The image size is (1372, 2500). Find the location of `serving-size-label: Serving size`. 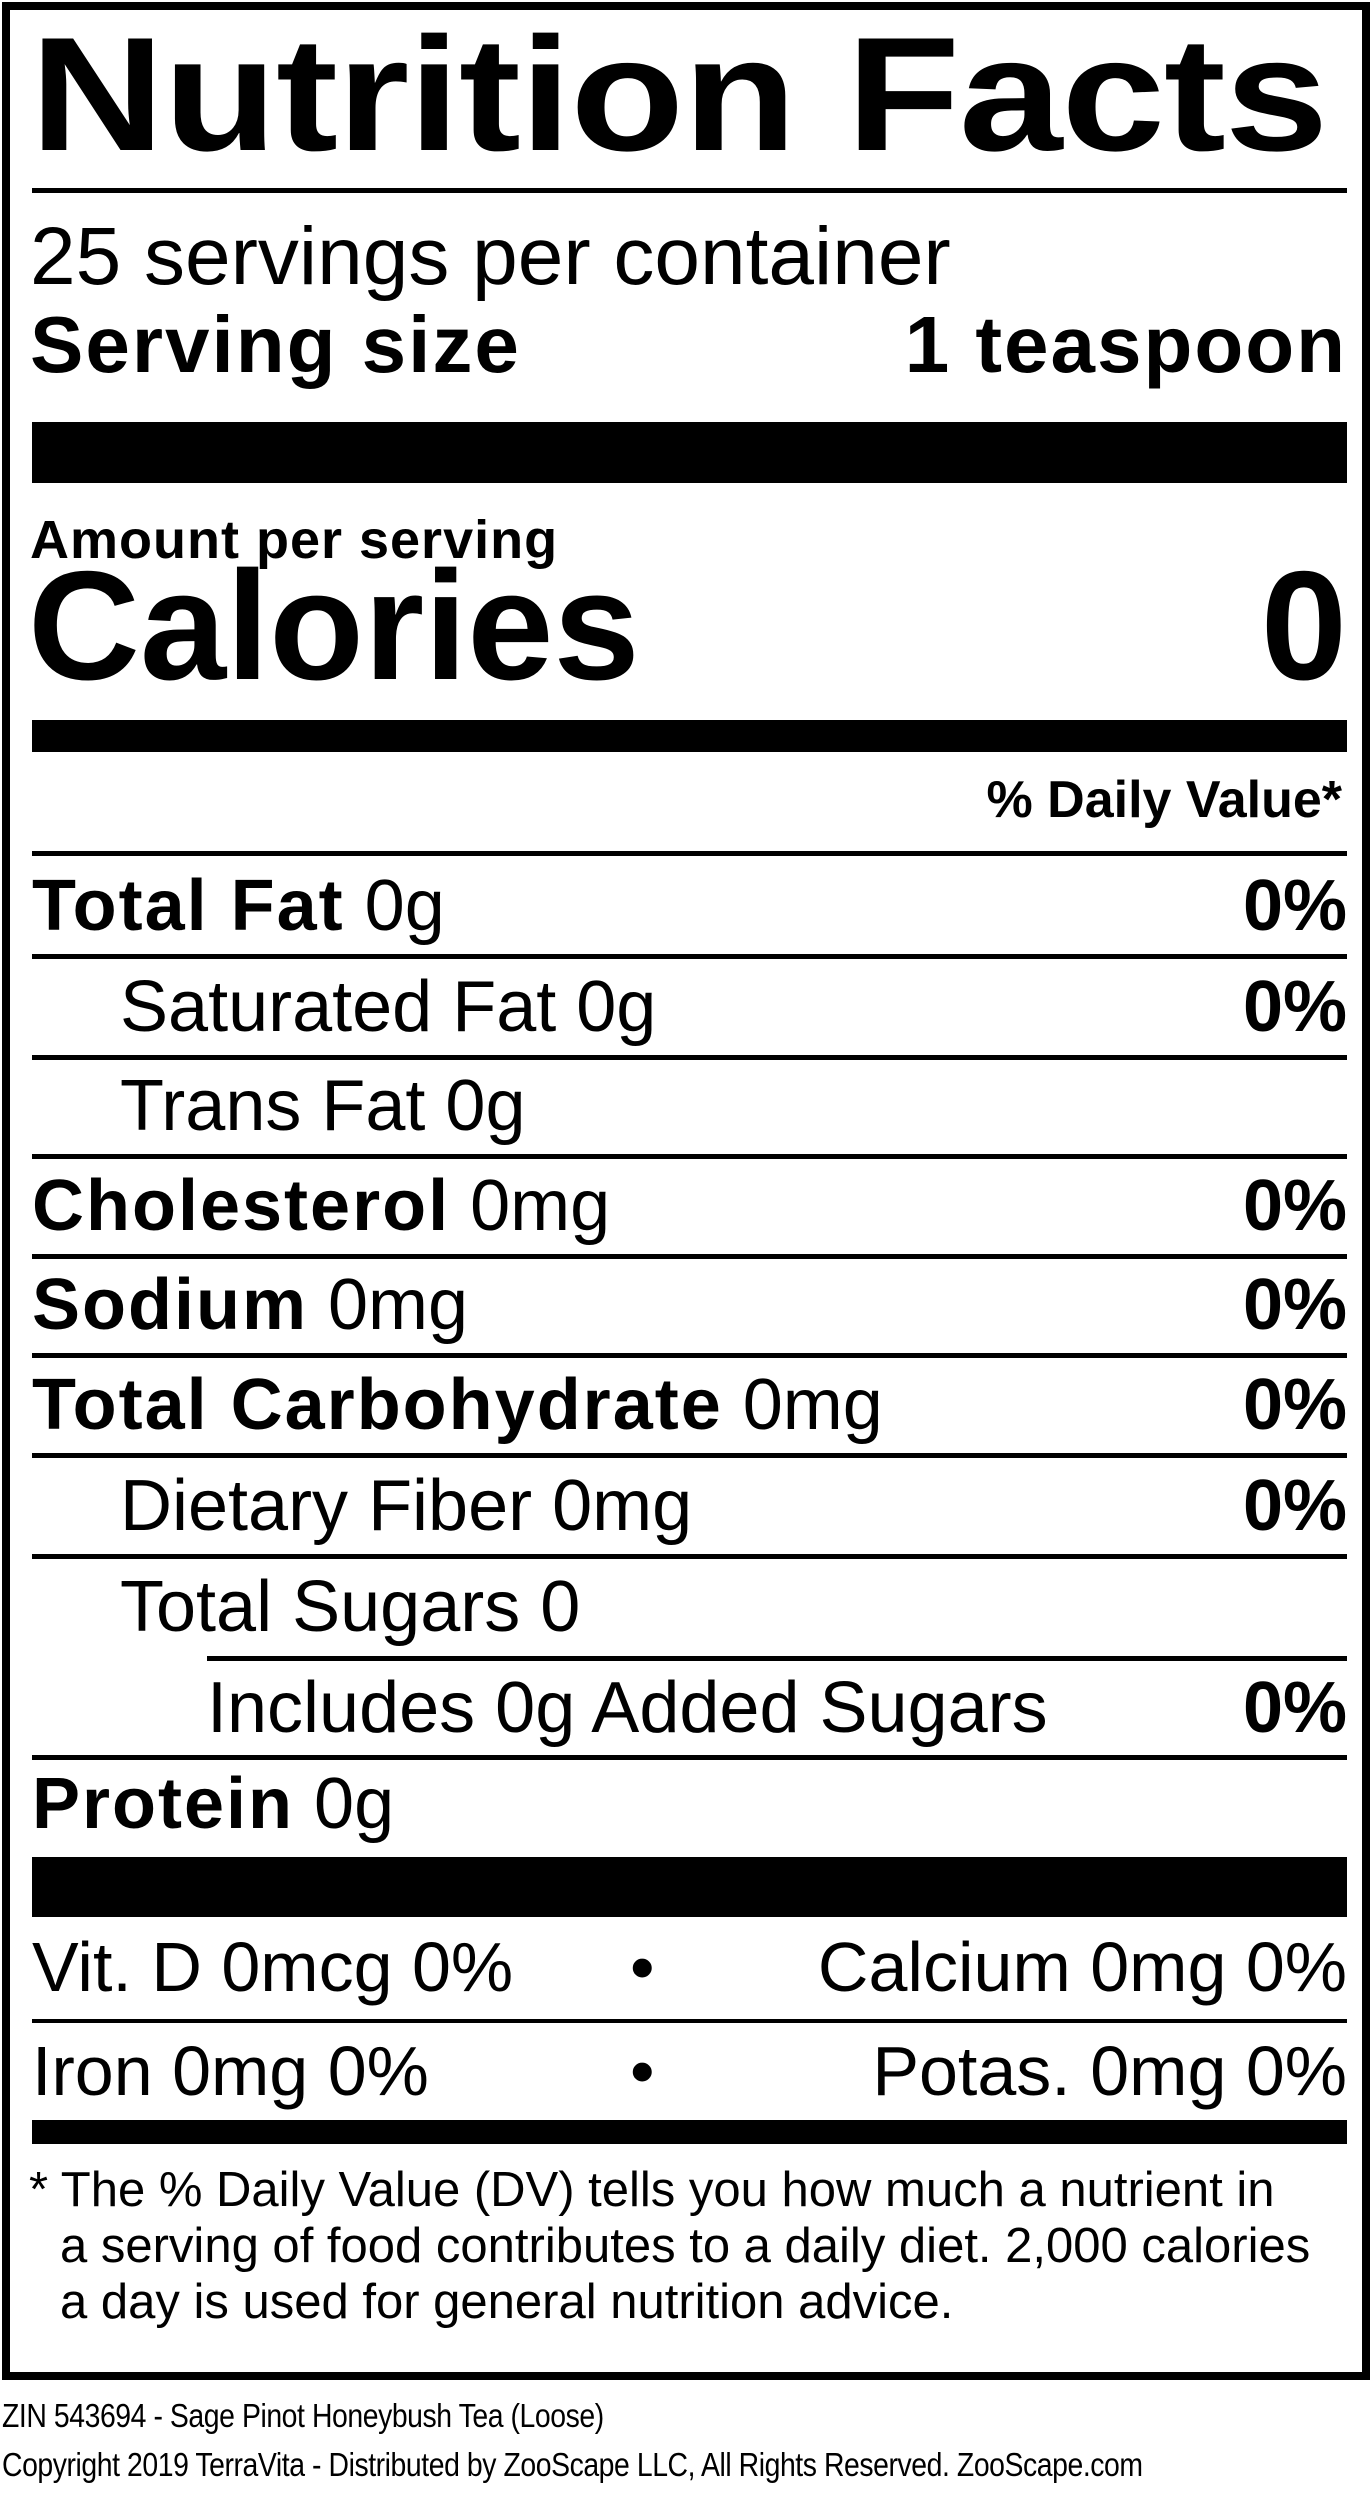

serving-size-label: Serving size is located at coordinates (275, 344).